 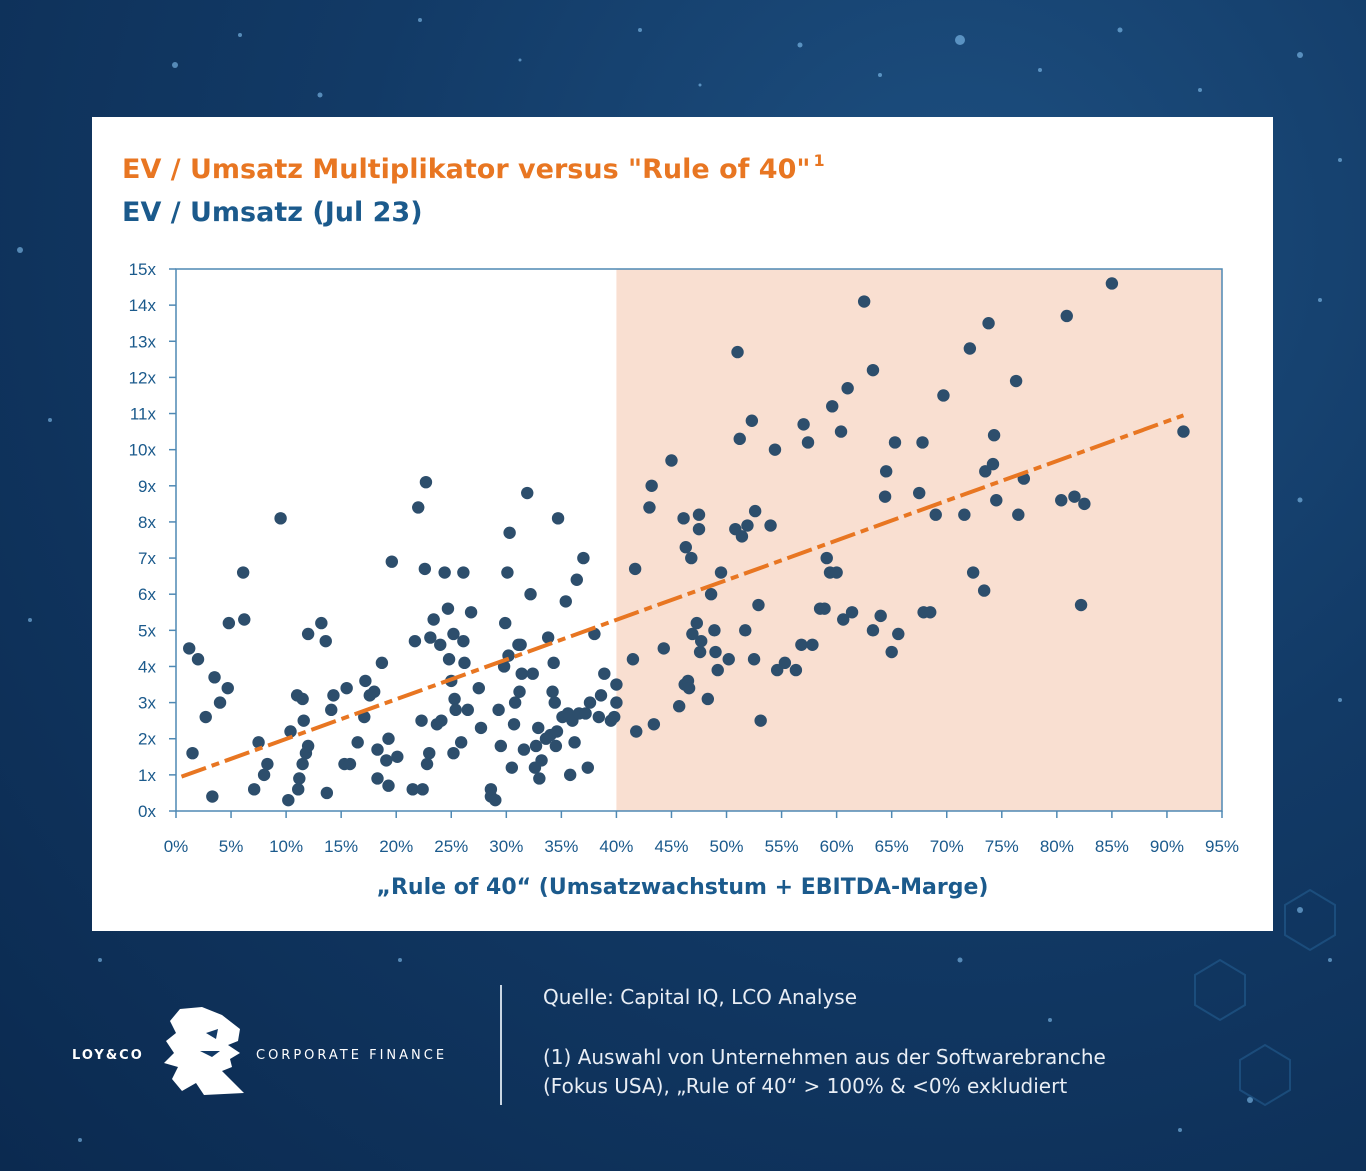 I want to click on x-tick-label: 40%, so click(x=616, y=846).